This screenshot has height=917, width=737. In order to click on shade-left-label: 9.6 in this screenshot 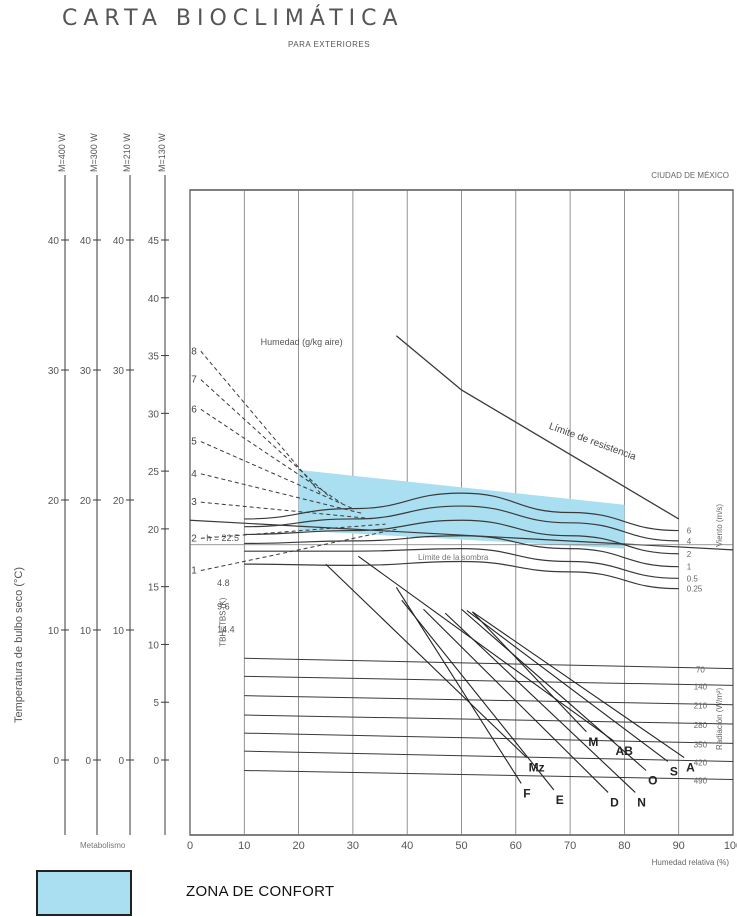, I will do `click(223, 606)`.